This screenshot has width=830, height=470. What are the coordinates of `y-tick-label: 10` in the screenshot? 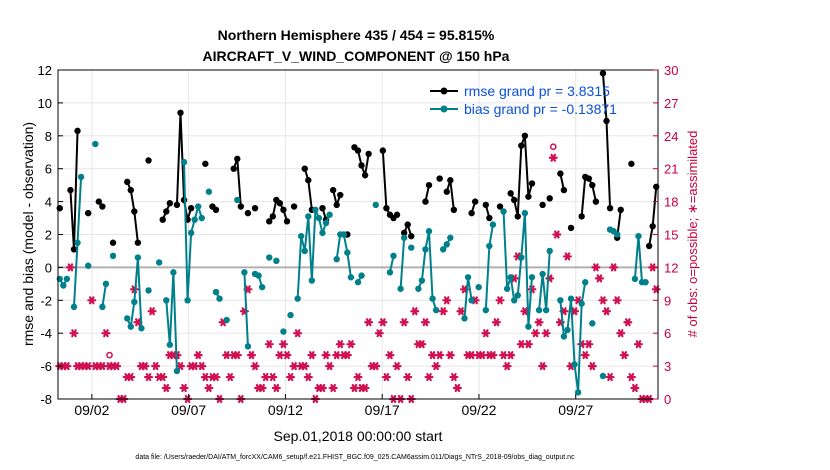 It's located at (45, 103).